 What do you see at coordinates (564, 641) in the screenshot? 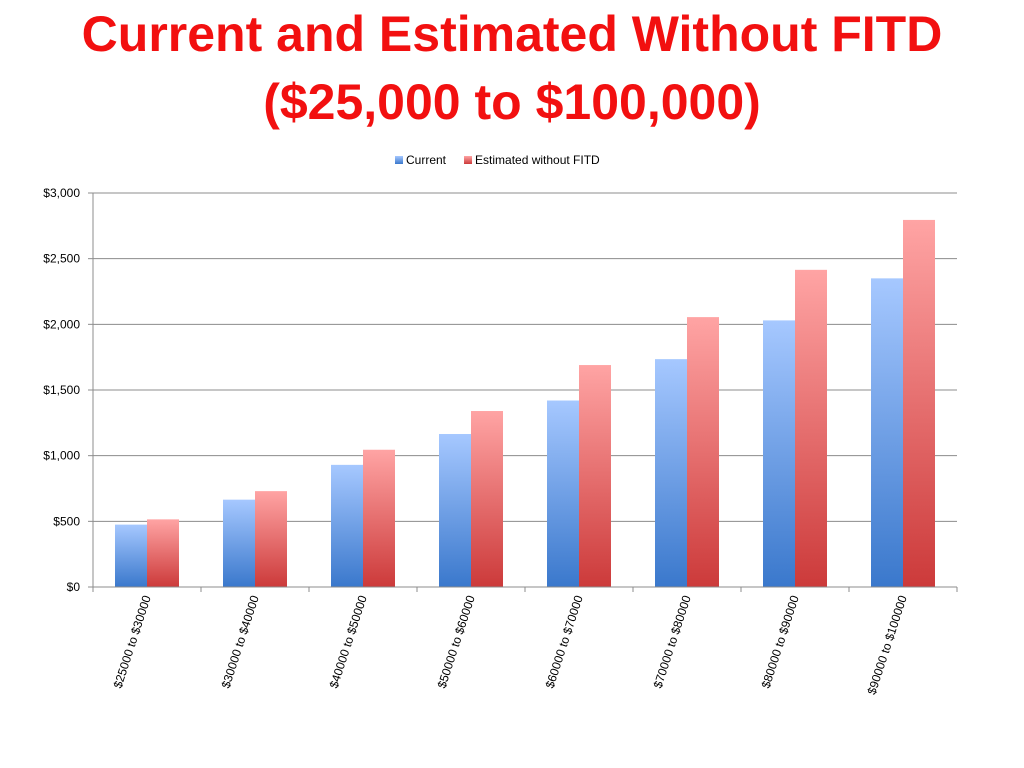
I see `x-tick-label: $60000 to $70000` at bounding box center [564, 641].